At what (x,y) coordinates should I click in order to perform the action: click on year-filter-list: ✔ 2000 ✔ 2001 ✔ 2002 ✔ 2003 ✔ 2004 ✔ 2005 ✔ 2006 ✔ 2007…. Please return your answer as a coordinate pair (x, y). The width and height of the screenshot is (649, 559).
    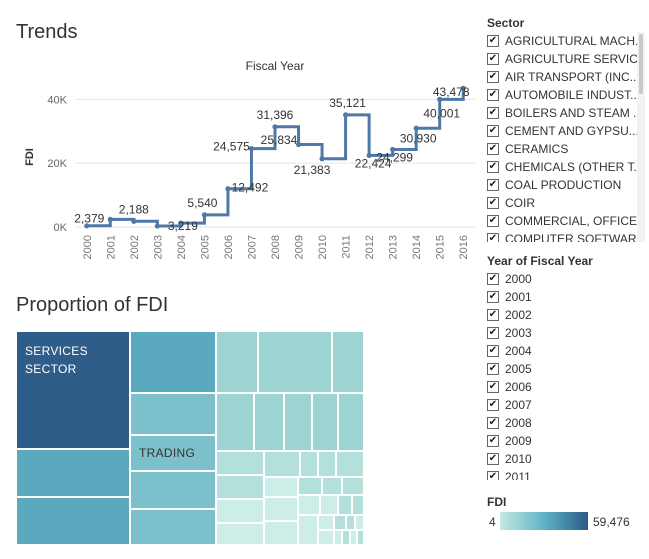
    Looking at the image, I should click on (562, 375).